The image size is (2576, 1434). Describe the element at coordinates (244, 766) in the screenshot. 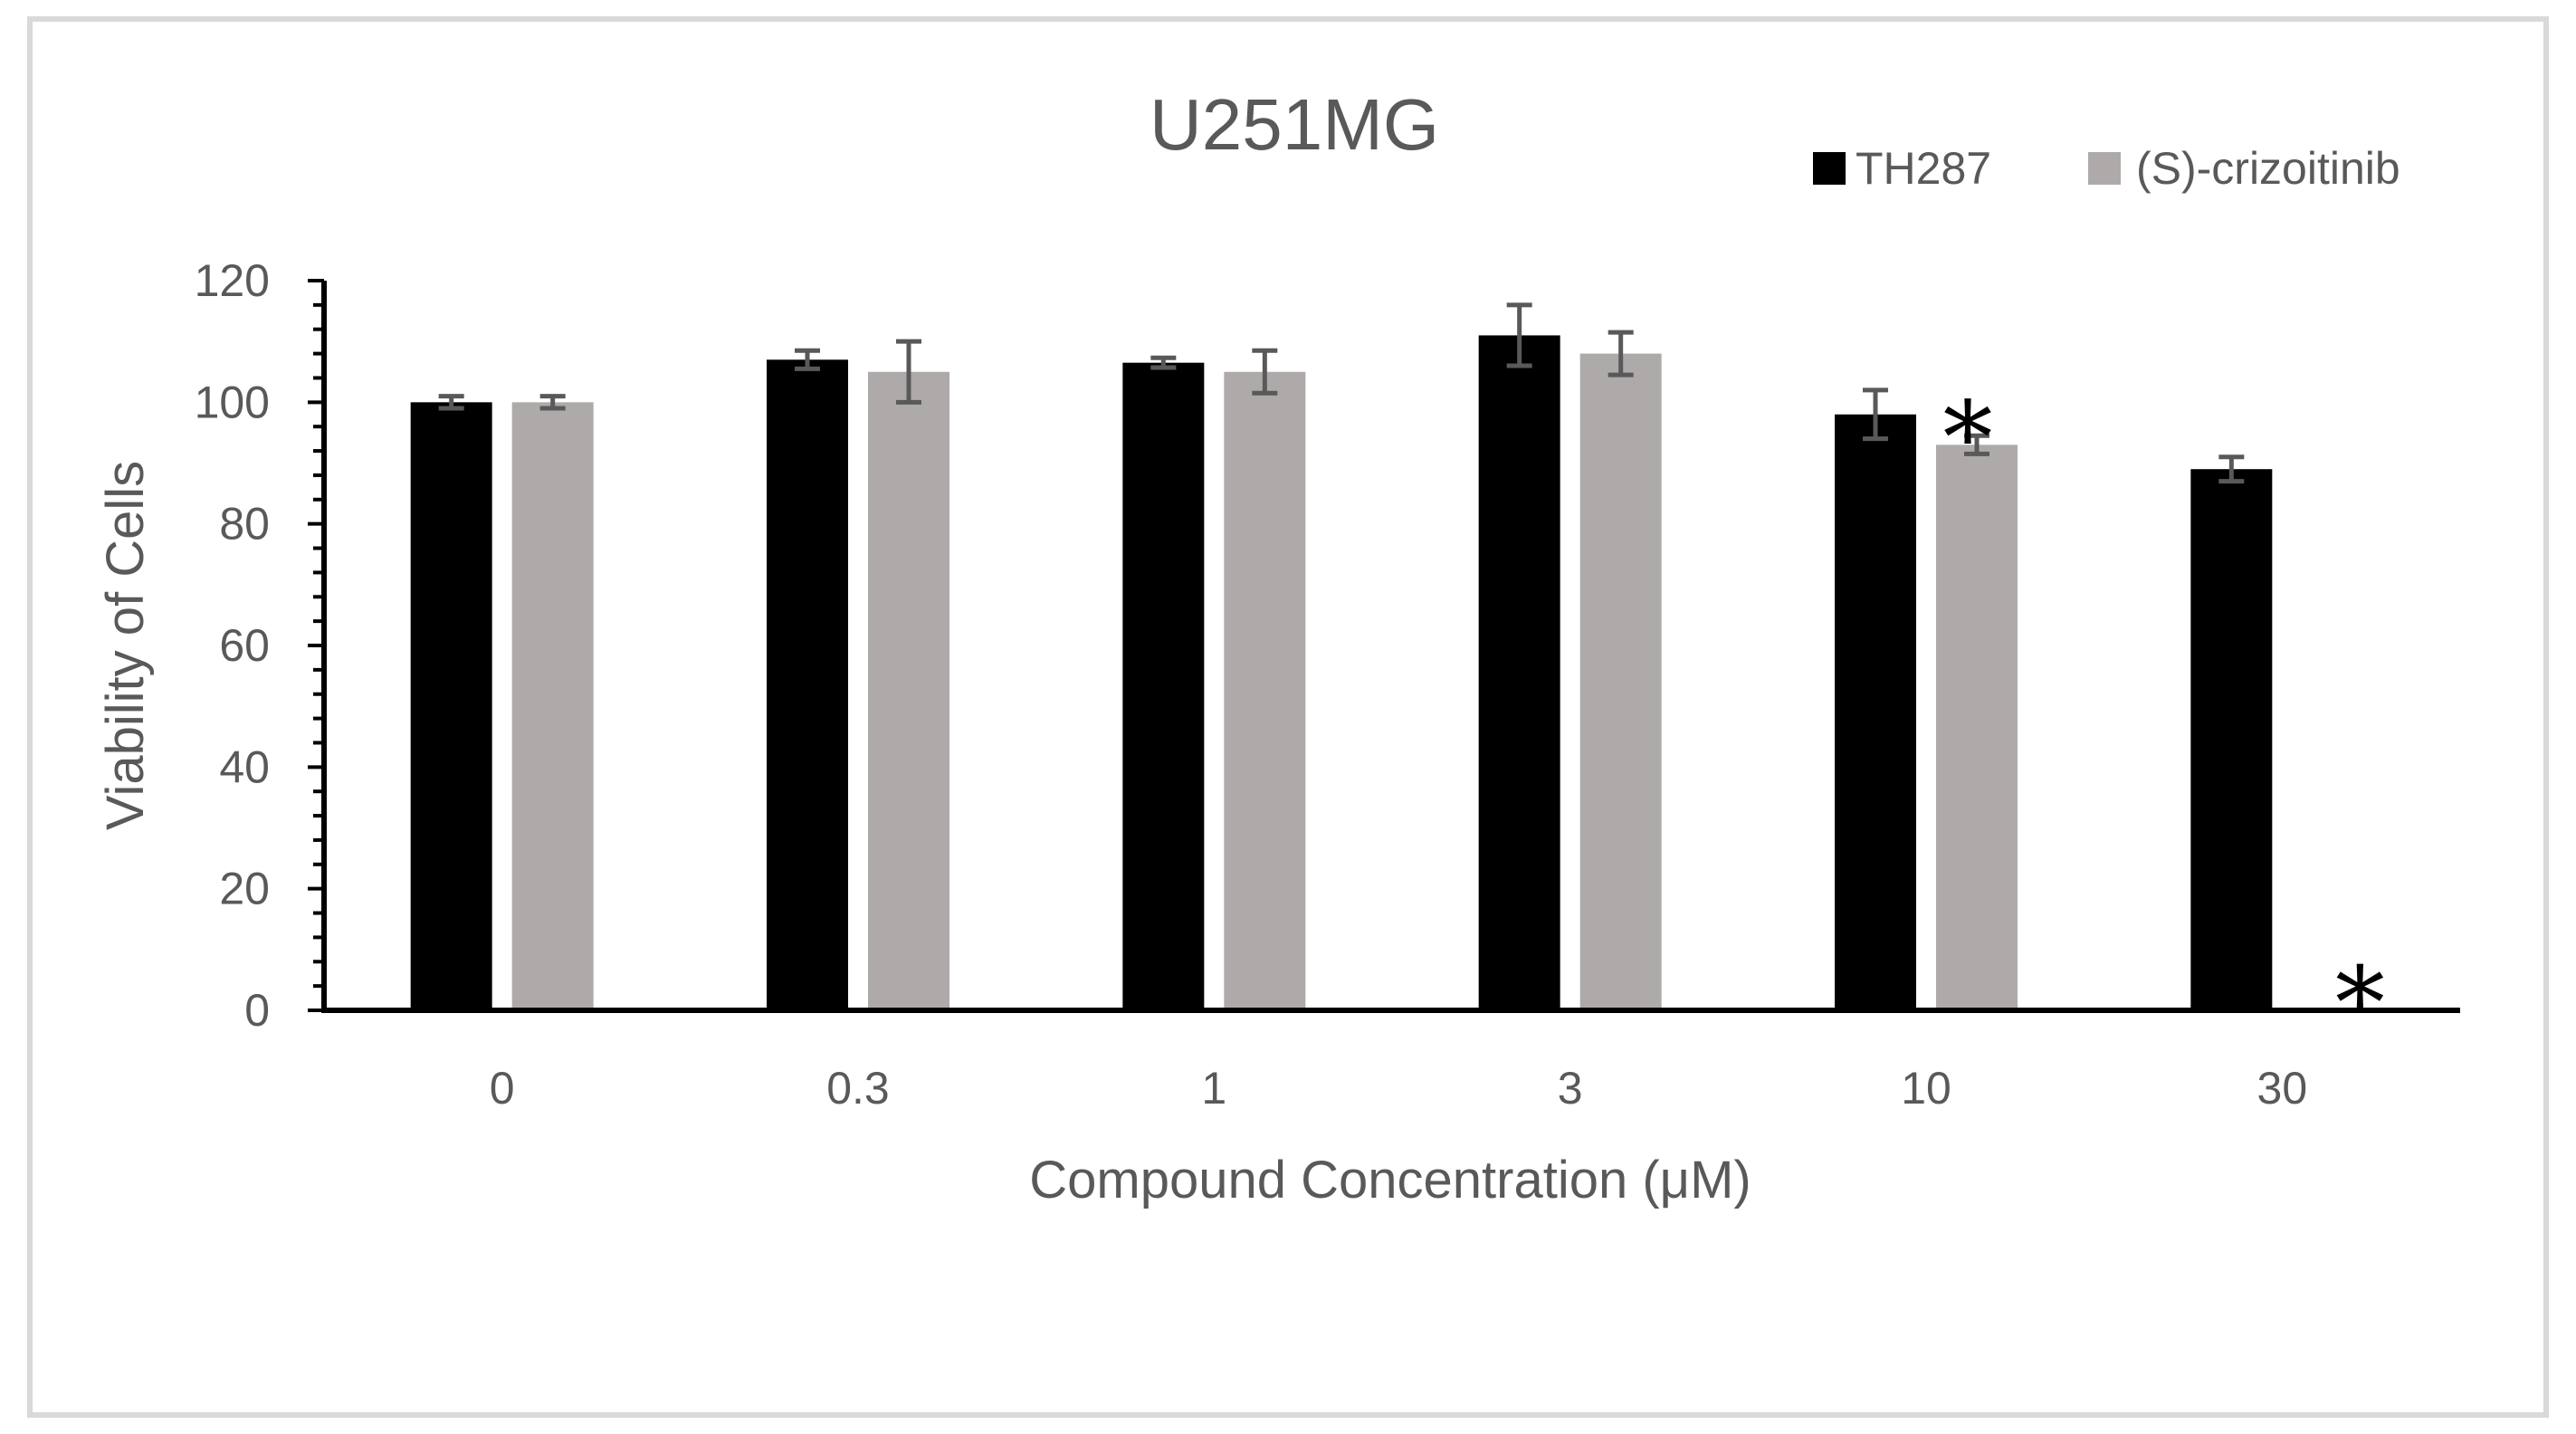

I see `y-tick-label-40: 40` at that location.